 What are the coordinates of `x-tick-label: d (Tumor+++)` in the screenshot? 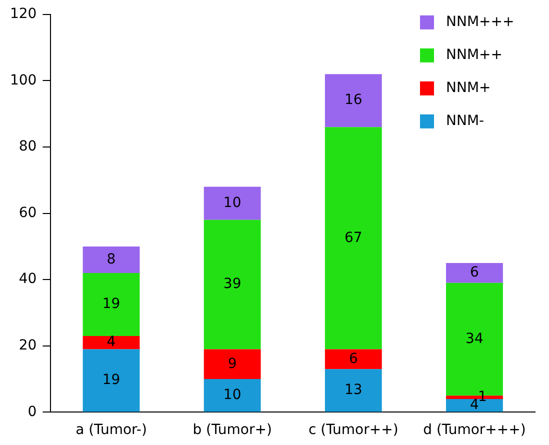 It's located at (474, 430).